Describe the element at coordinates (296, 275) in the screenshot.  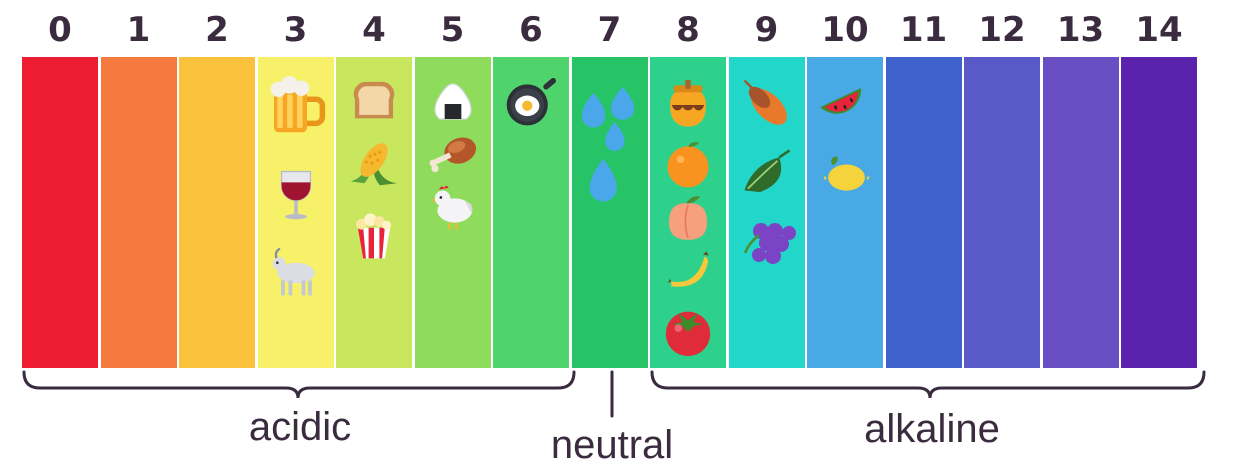
I see `goat-icon` at that location.